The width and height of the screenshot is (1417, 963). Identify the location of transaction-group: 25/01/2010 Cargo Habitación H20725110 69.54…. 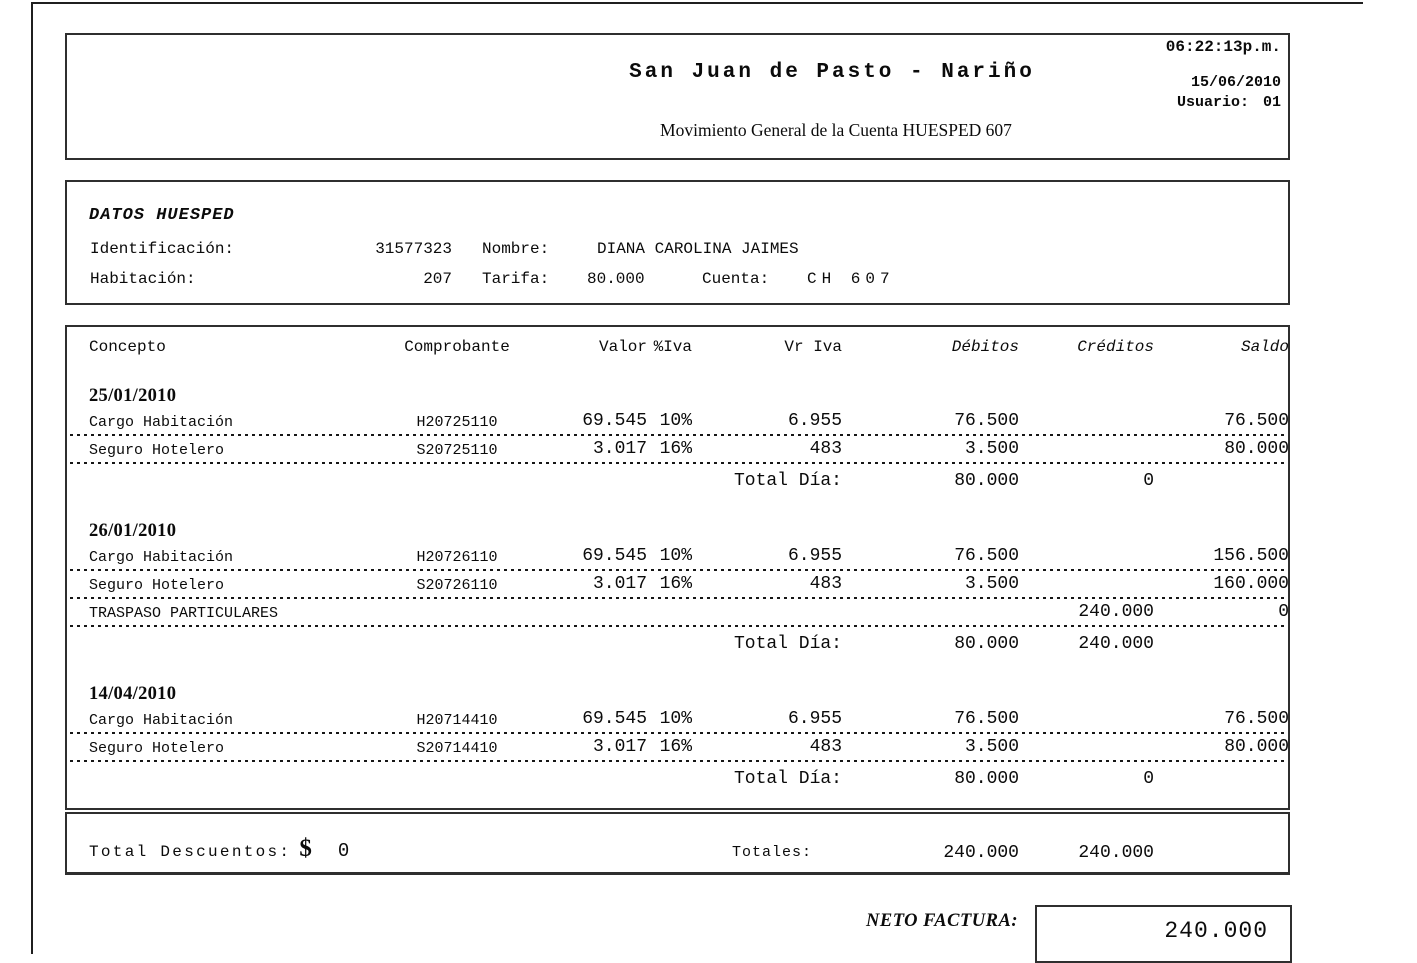
(677, 438).